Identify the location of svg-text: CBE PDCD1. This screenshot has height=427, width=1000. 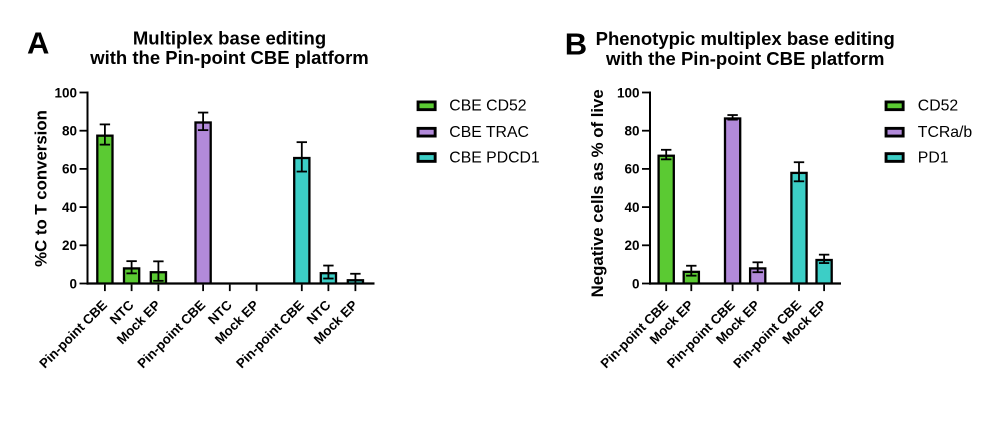
(494, 157).